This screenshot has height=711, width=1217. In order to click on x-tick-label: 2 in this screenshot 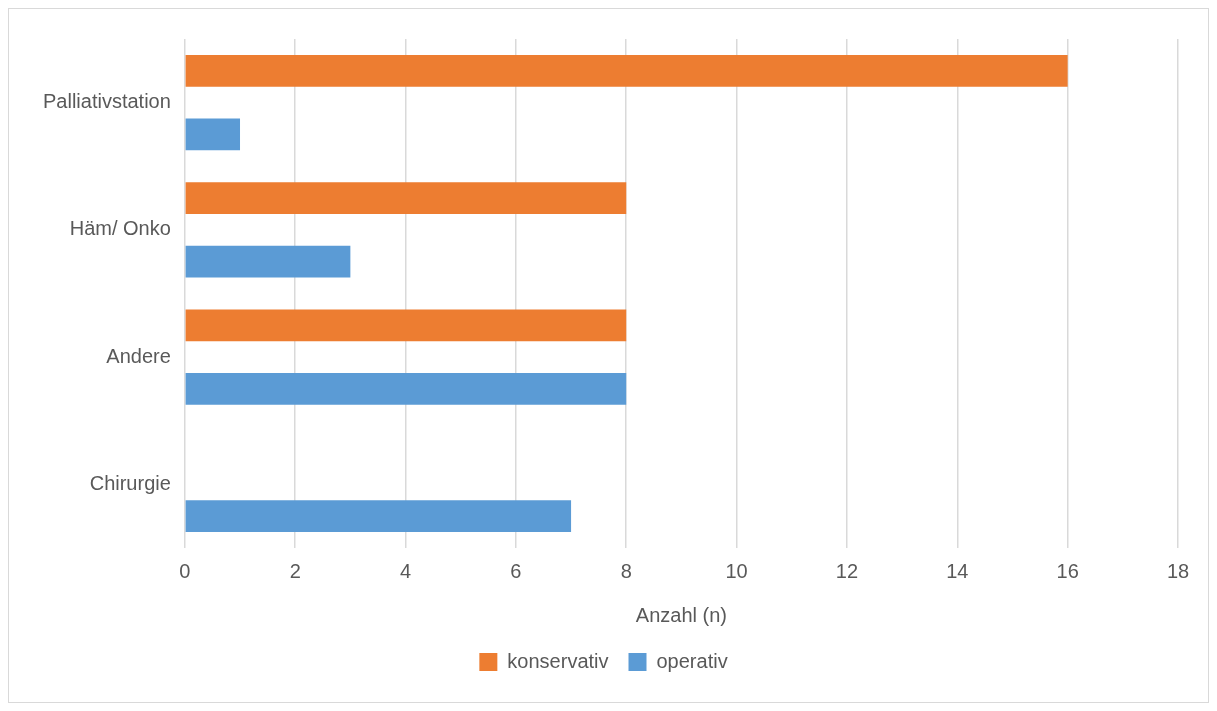, I will do `click(295, 570)`.